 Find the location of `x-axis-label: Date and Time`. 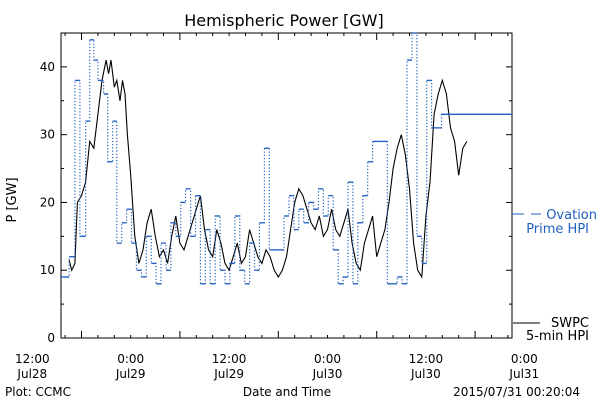

x-axis-label: Date and Time is located at coordinates (287, 392).